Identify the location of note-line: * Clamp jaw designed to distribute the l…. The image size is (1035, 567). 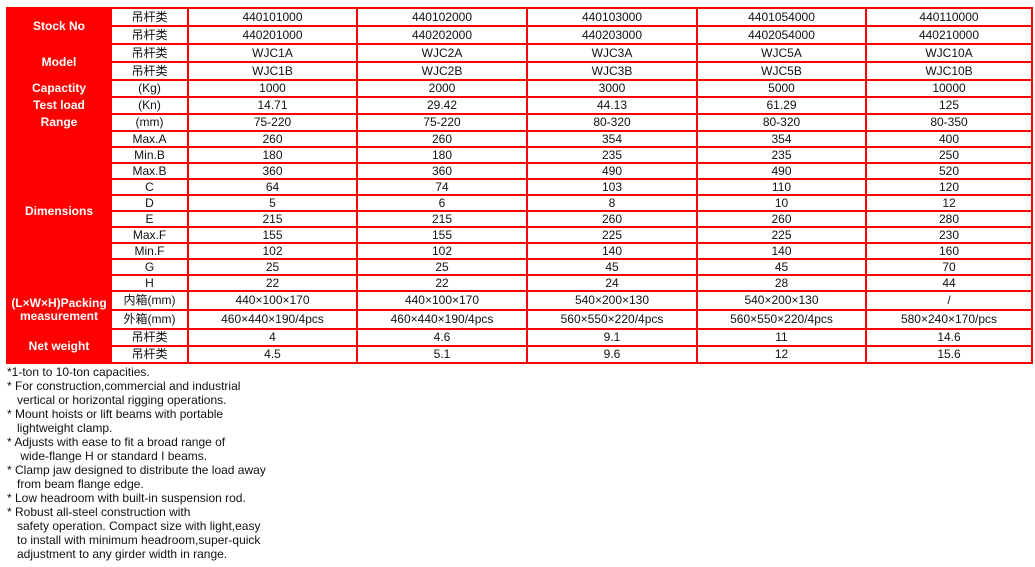
(136, 470).